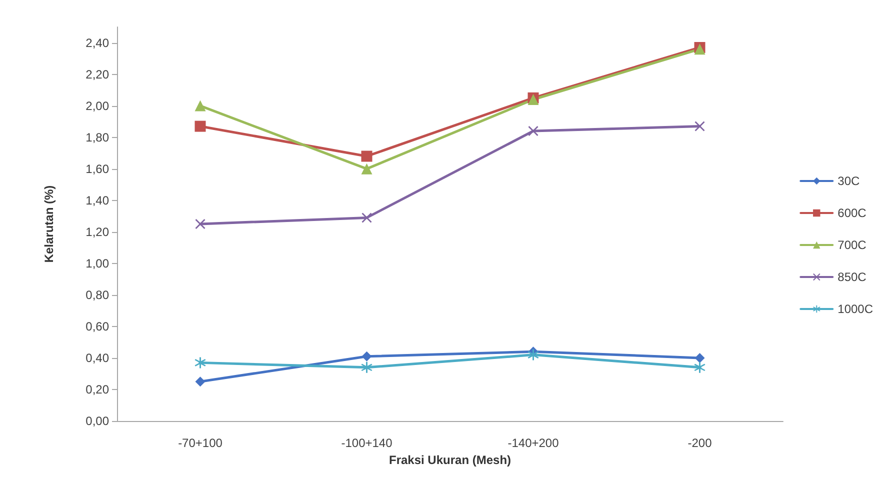  Describe the element at coordinates (849, 181) in the screenshot. I see `legend-label: 30C` at that location.